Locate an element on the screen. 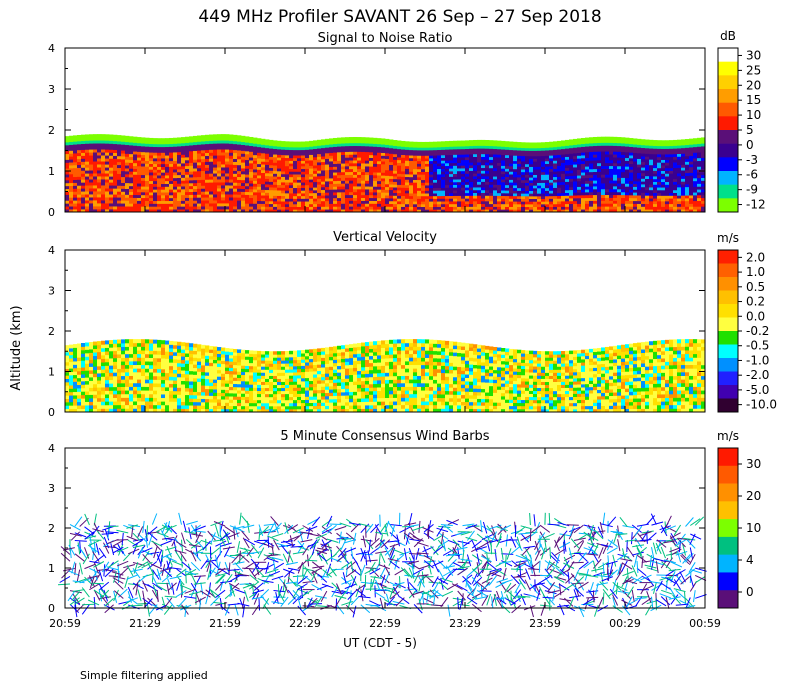 The image size is (800, 700). y-tick-label: 4 is located at coordinates (51, 48).